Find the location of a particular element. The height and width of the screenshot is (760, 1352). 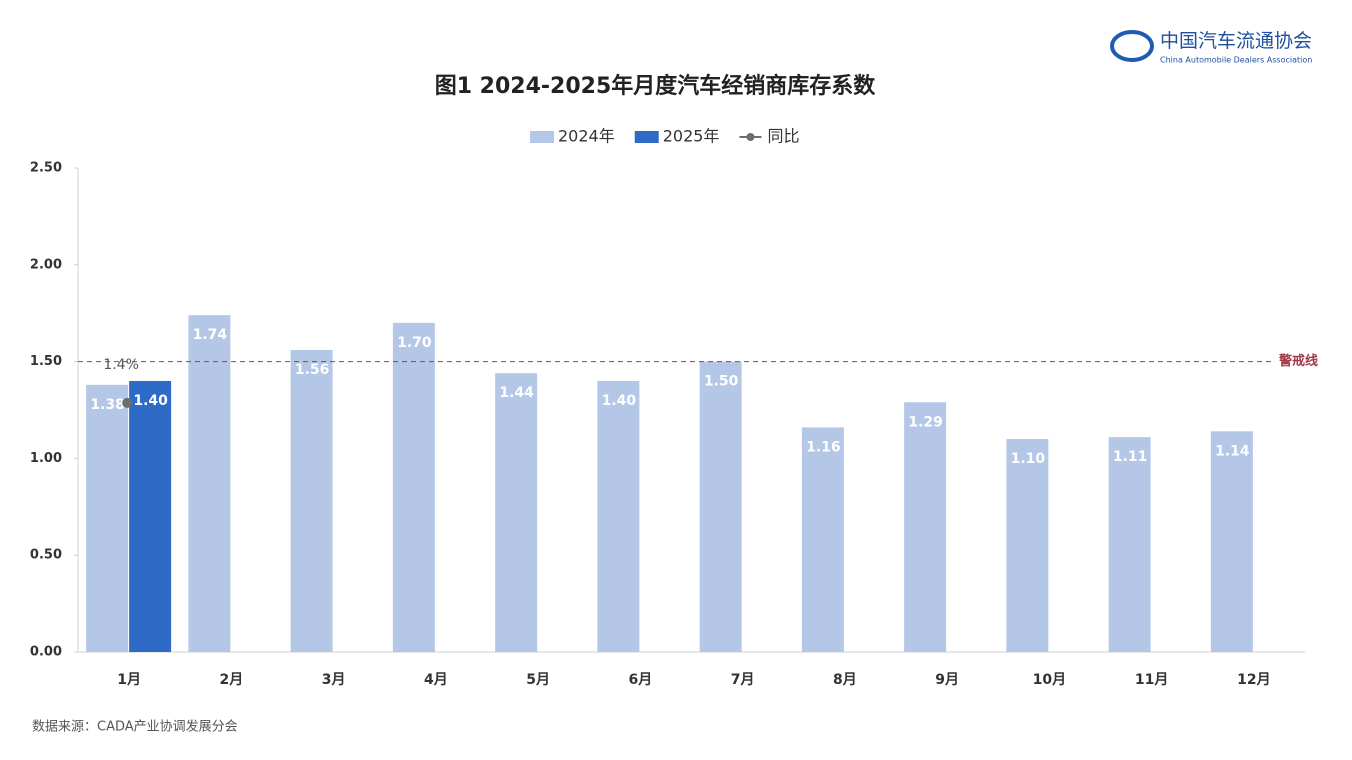

x-tick-label: 3月 is located at coordinates (334, 680).